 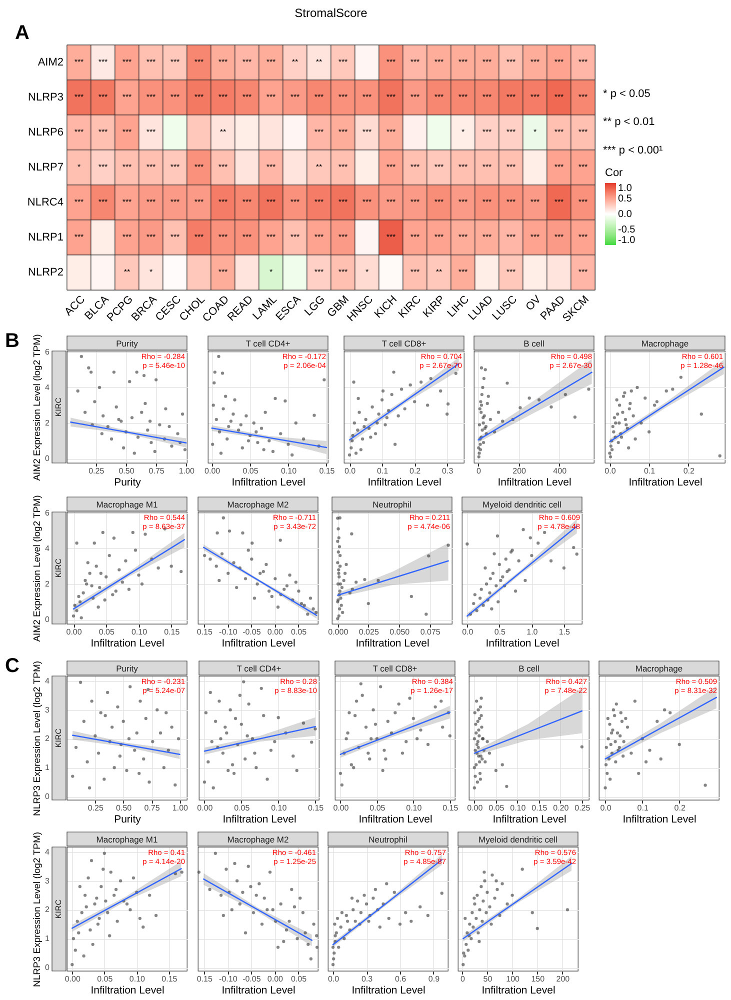 I want to click on chart-title: StromalScore, so click(x=331, y=13).